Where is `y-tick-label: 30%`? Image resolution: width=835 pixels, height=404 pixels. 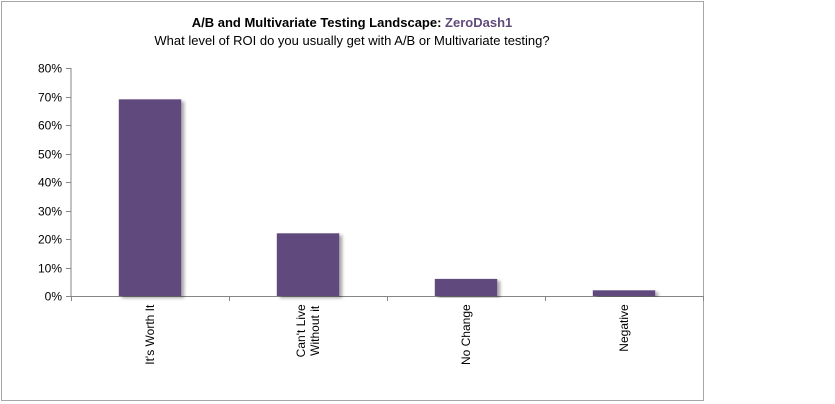 y-tick-label: 30% is located at coordinates (50, 212).